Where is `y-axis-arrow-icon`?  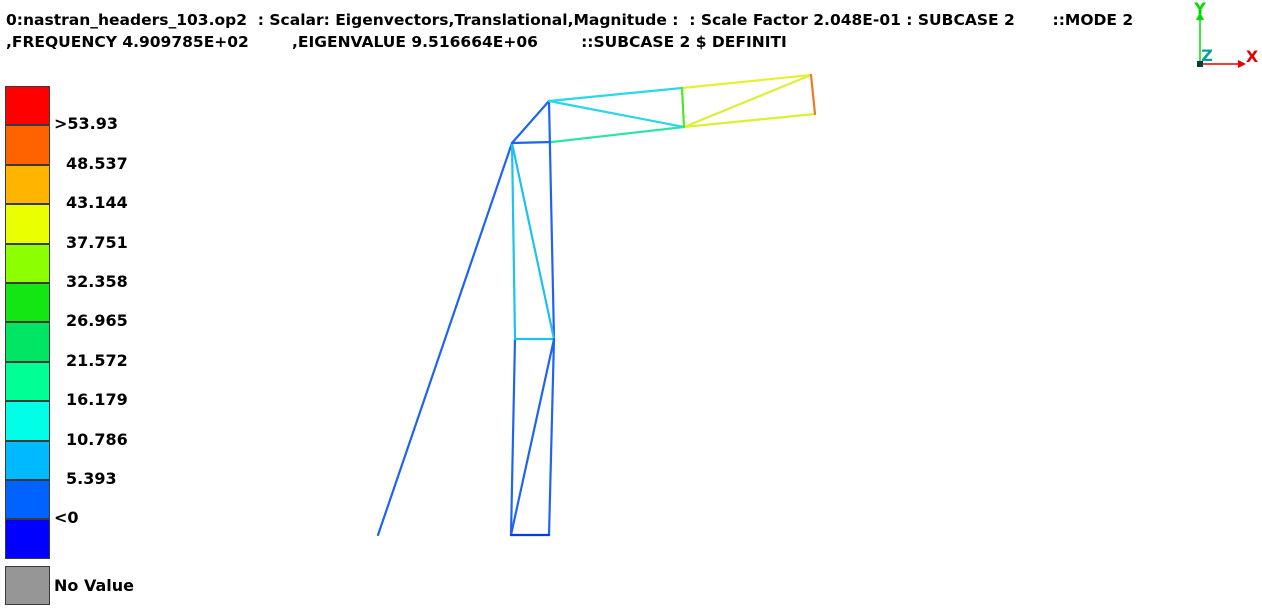 y-axis-arrow-icon is located at coordinates (1200, 16).